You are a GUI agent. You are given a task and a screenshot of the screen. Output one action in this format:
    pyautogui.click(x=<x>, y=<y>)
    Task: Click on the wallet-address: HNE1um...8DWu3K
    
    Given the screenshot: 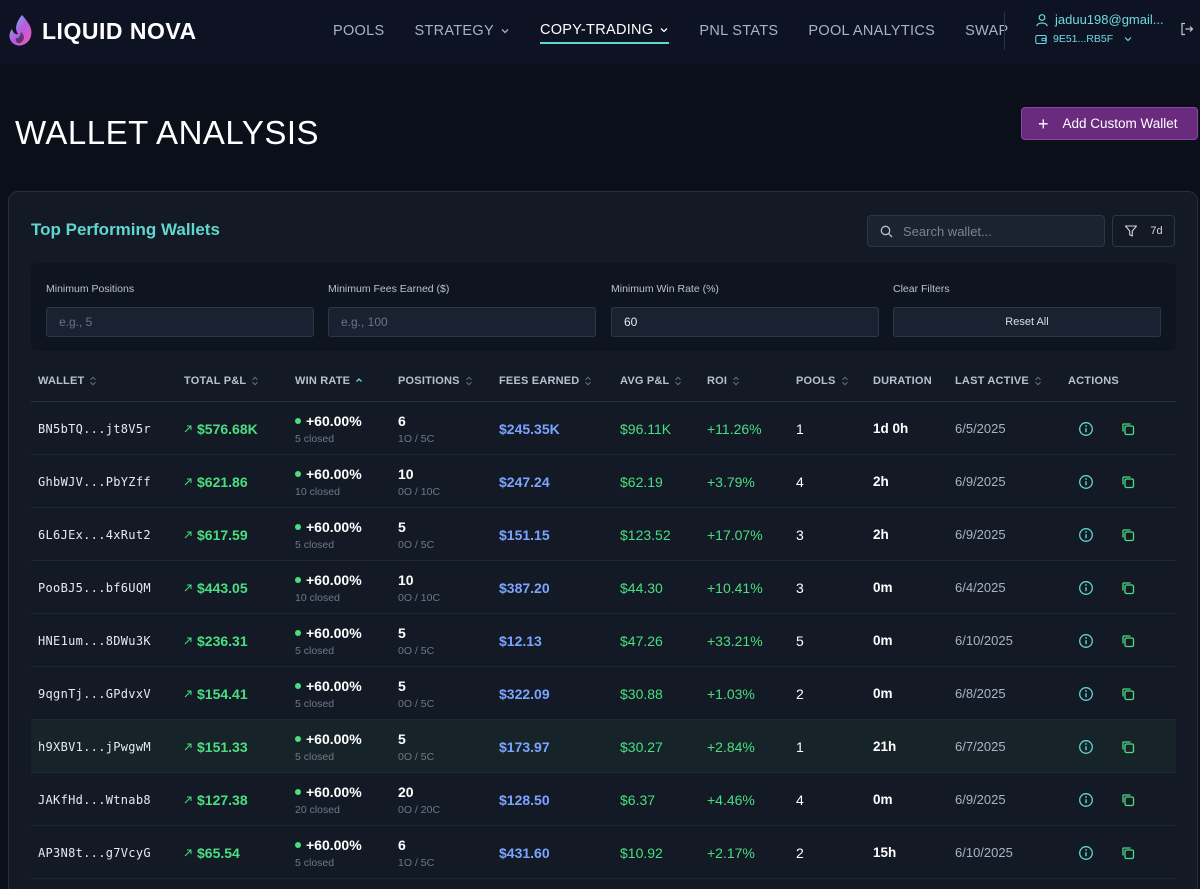 What is the action you would take?
    pyautogui.click(x=94, y=640)
    